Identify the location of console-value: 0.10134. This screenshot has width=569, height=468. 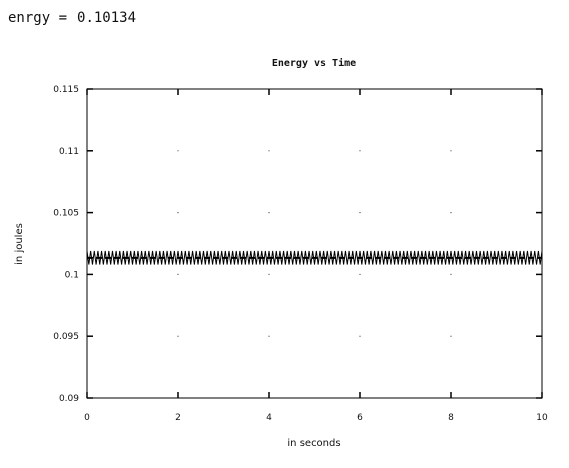
(107, 18).